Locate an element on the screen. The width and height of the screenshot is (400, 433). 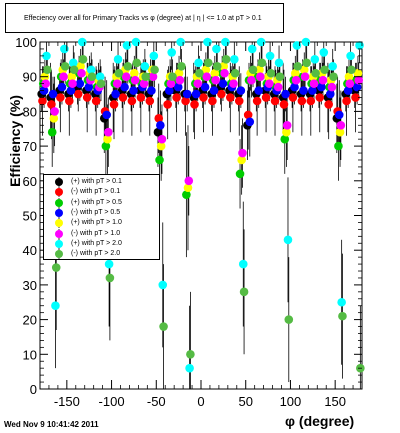
y-tick-label: 10 is located at coordinates (30, 354).